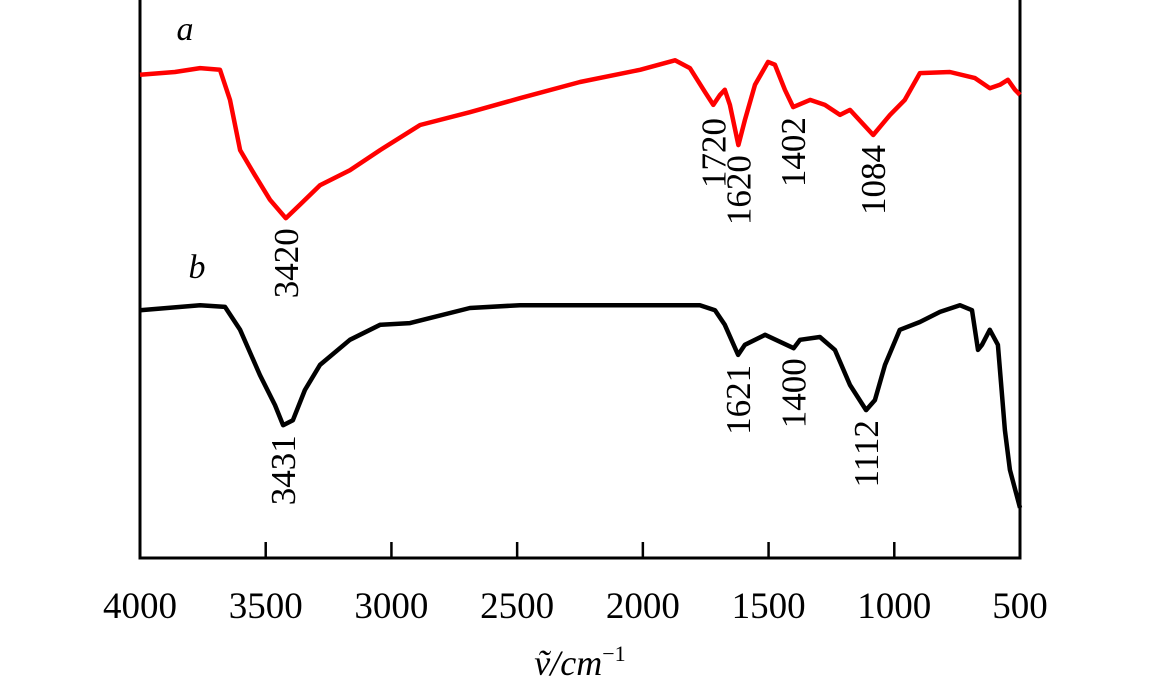 The width and height of the screenshot is (1165, 699). I want to click on series-label-b: b, so click(197, 267).